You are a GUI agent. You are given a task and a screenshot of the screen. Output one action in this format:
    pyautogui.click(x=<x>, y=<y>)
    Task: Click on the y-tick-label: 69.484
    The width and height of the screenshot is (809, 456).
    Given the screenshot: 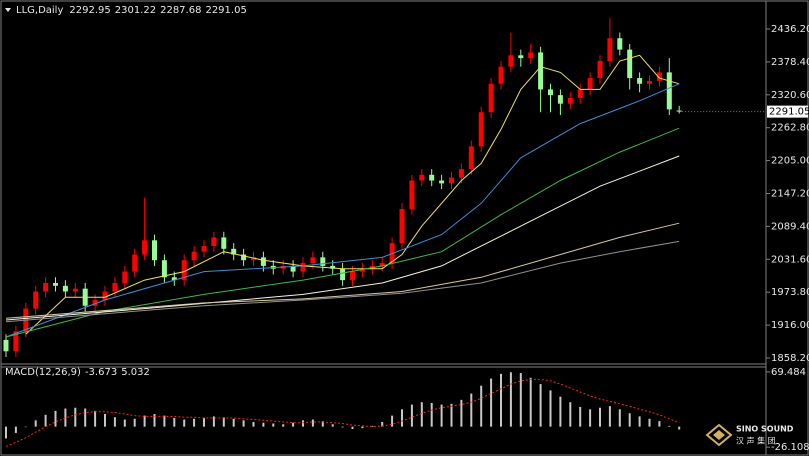 What is the action you would take?
    pyautogui.click(x=788, y=372)
    